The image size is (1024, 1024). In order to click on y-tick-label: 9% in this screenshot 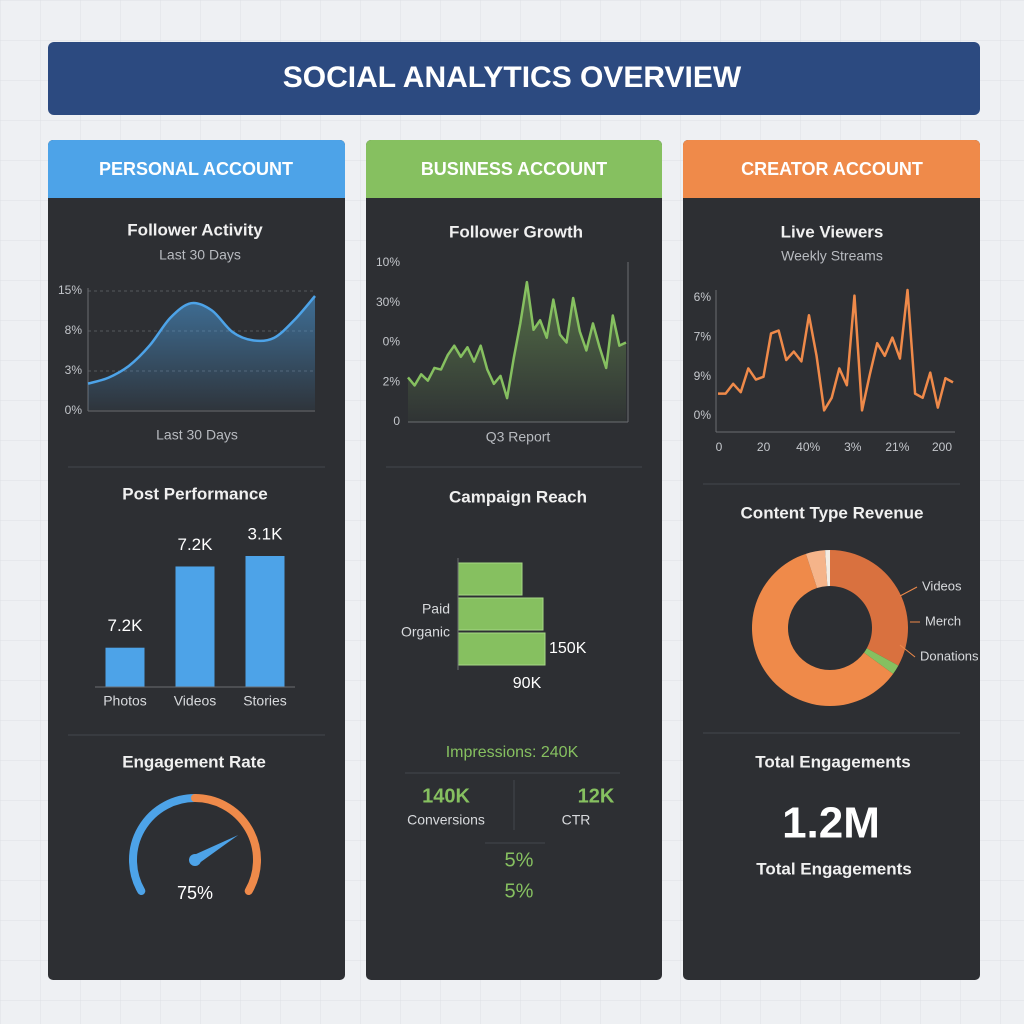, I will do `click(703, 376)`.